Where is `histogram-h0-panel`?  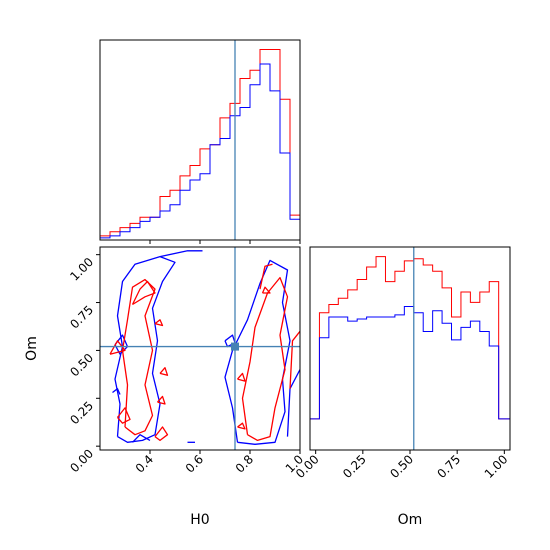 histogram-h0-panel is located at coordinates (200, 141).